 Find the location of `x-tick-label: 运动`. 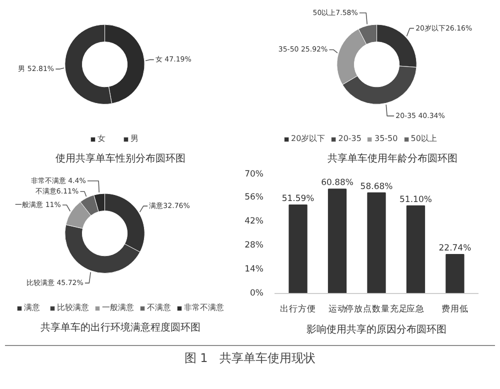

x-tick-label: 运动 is located at coordinates (337, 309).